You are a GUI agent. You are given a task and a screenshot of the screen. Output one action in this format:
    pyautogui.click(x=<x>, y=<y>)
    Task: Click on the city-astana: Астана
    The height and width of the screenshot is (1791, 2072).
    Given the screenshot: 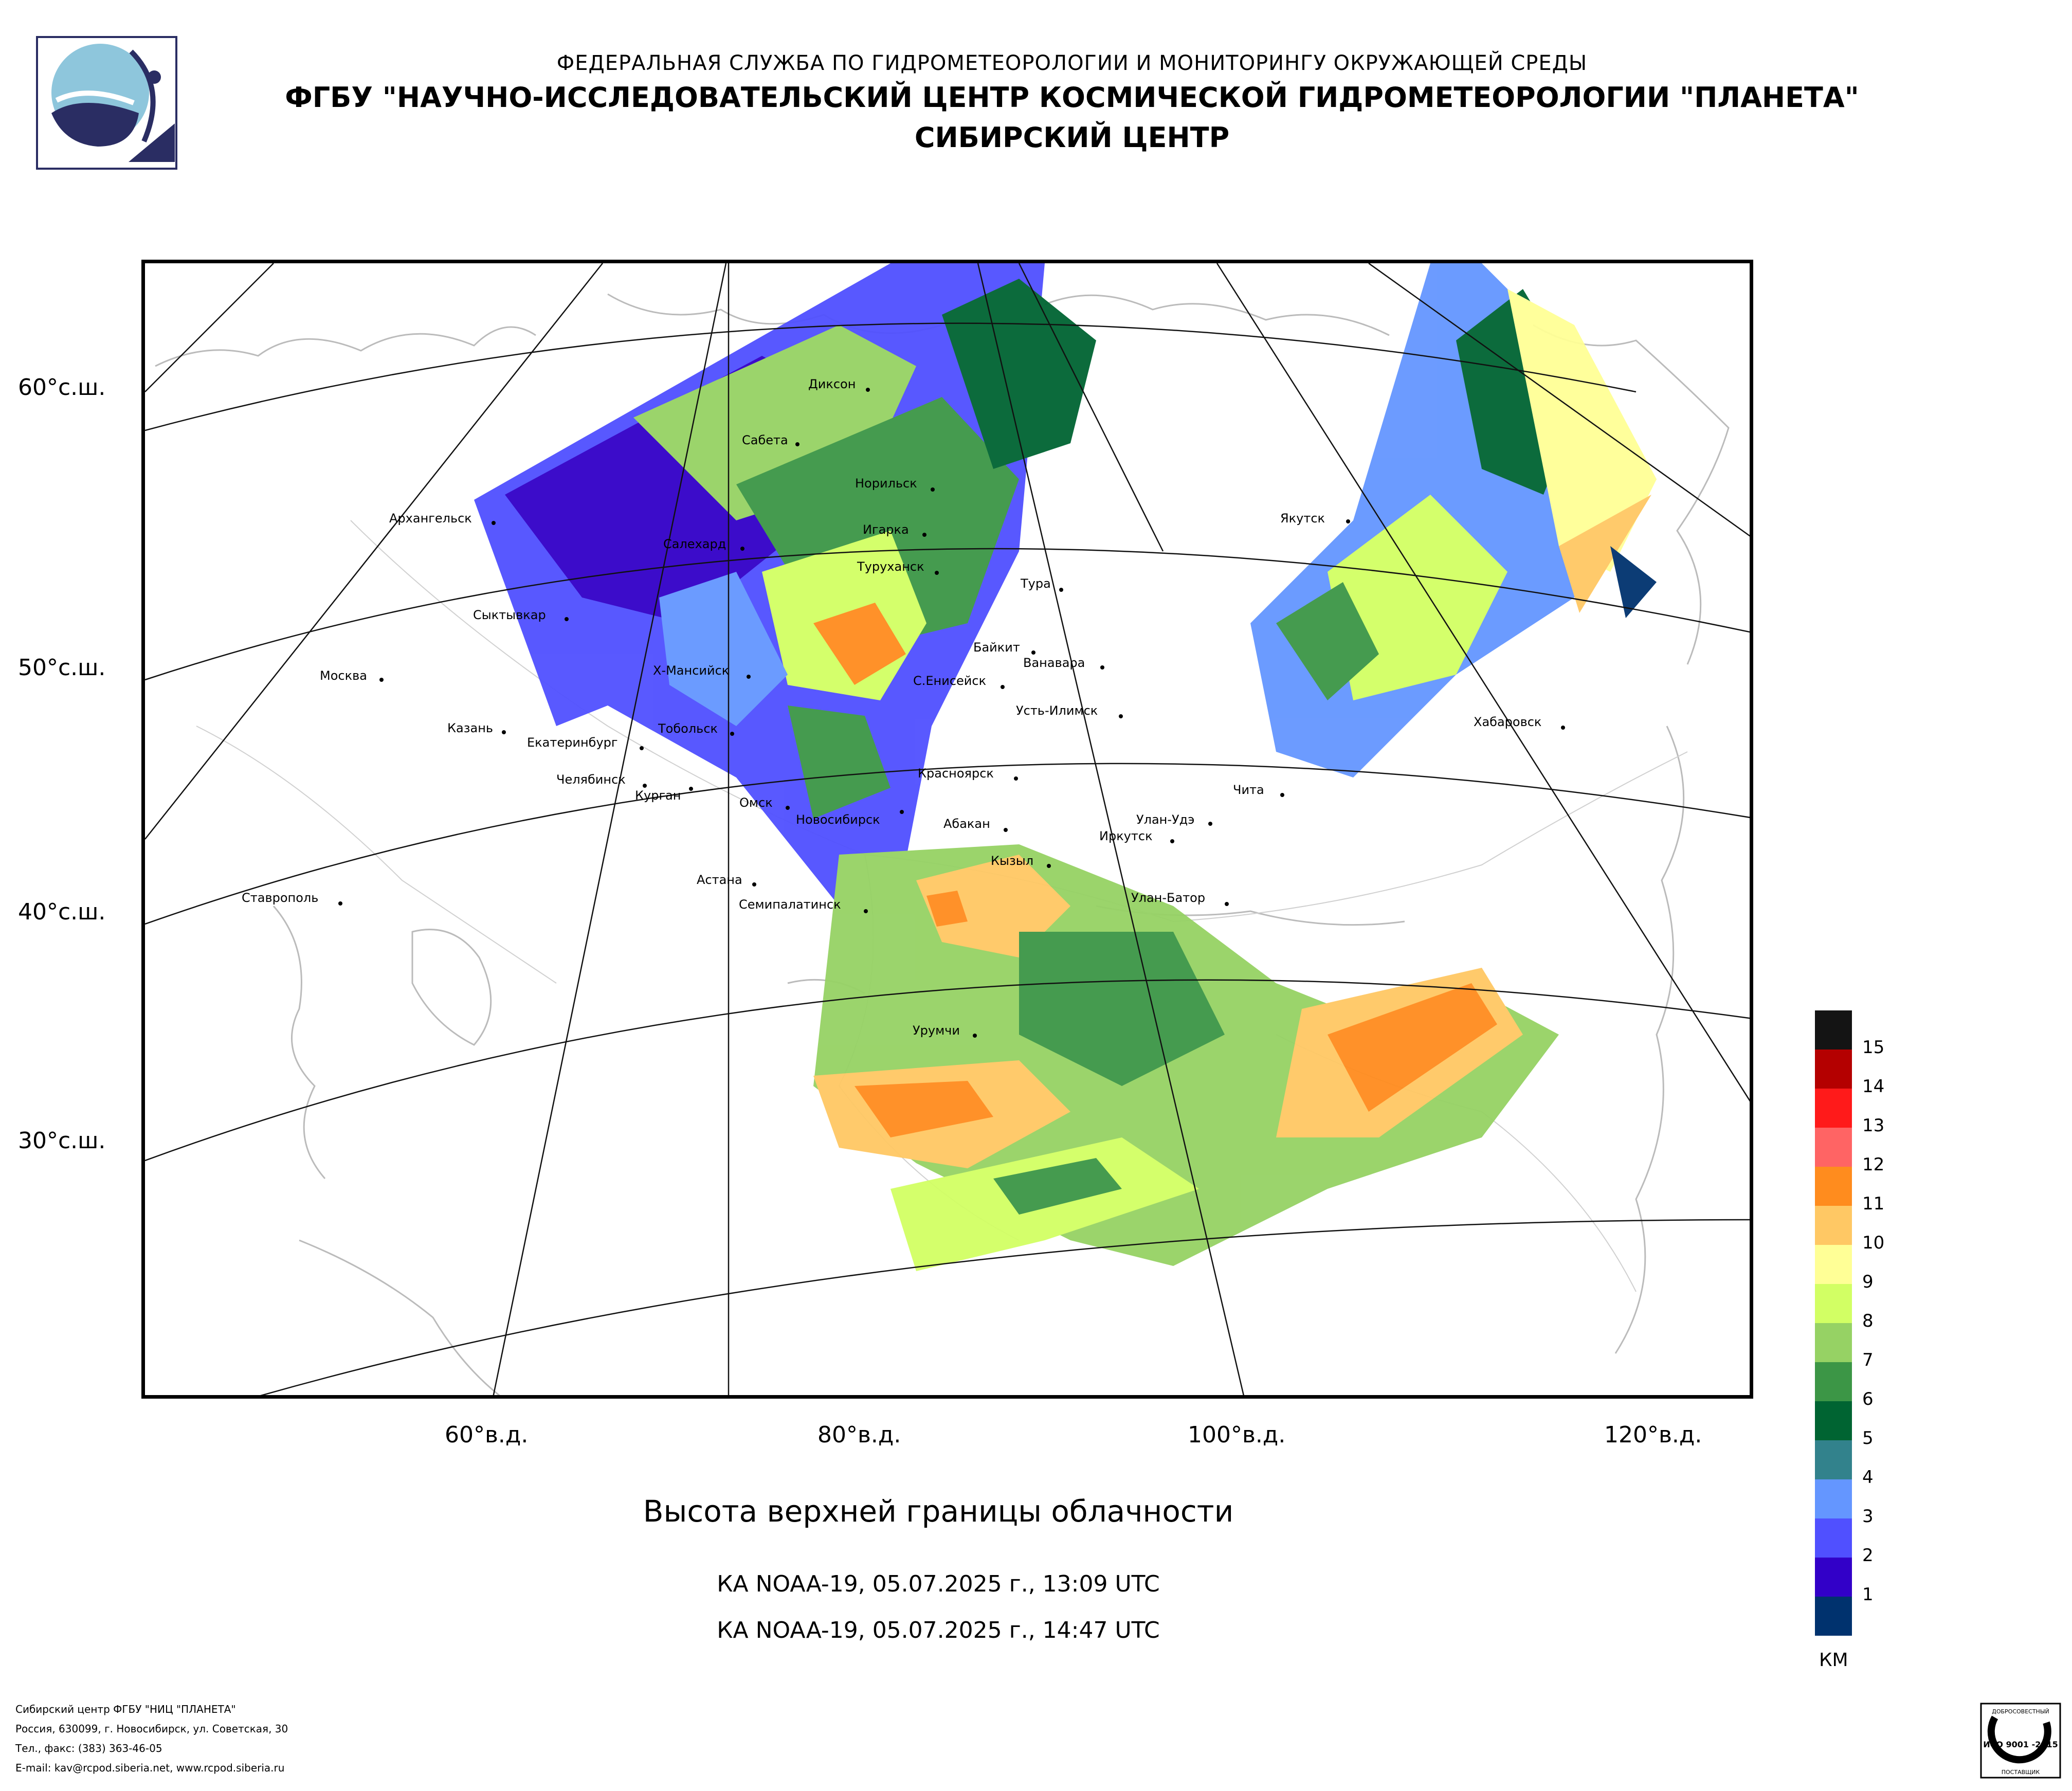 What is the action you would take?
    pyautogui.click(x=719, y=880)
    